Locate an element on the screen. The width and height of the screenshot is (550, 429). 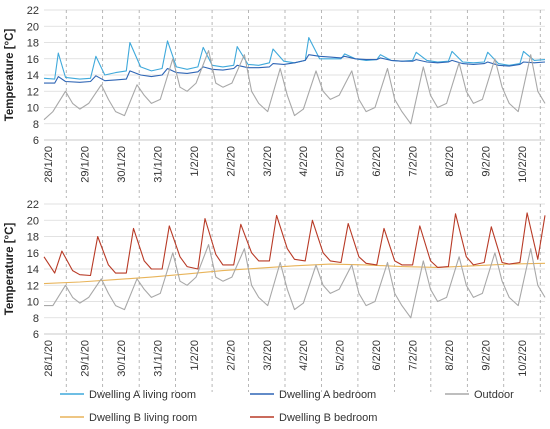
series-line-dwelling-b-bedroom is located at coordinates (294, 244).